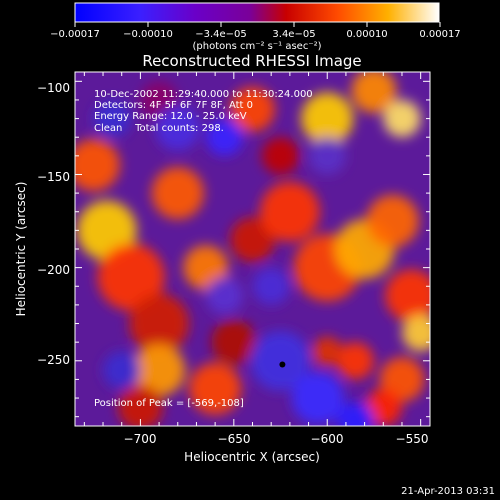  Describe the element at coordinates (170, 116) in the screenshot. I see `annotation-energy: Energy Range: 12.0 - 25.0 keV` at that location.